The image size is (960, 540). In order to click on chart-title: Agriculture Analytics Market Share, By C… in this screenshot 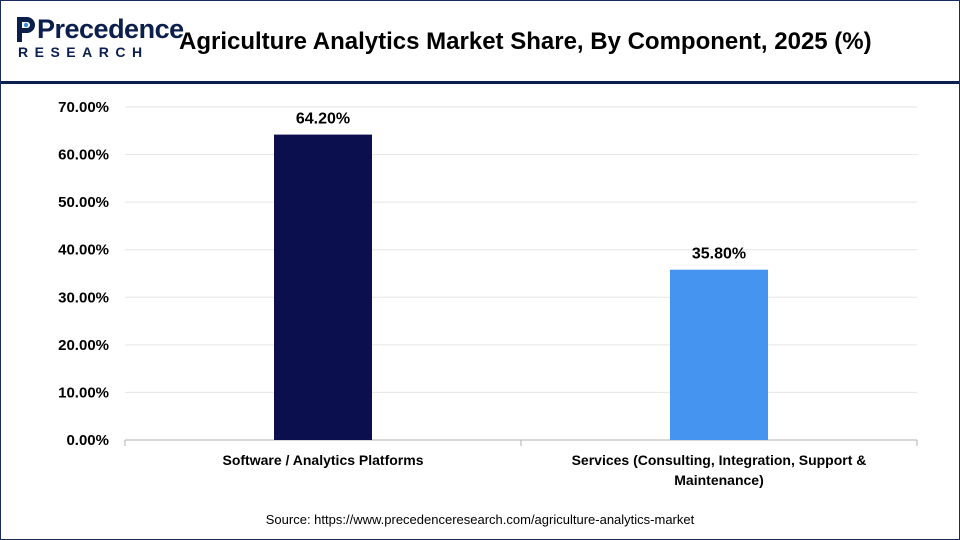, I will do `click(525, 41)`.